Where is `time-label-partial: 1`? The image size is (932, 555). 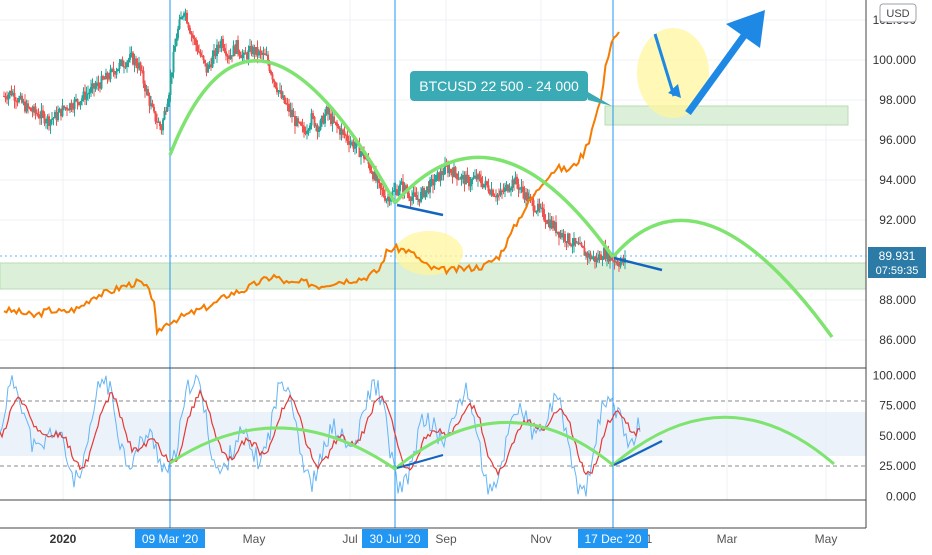
time-label-partial: 1 is located at coordinates (649, 539).